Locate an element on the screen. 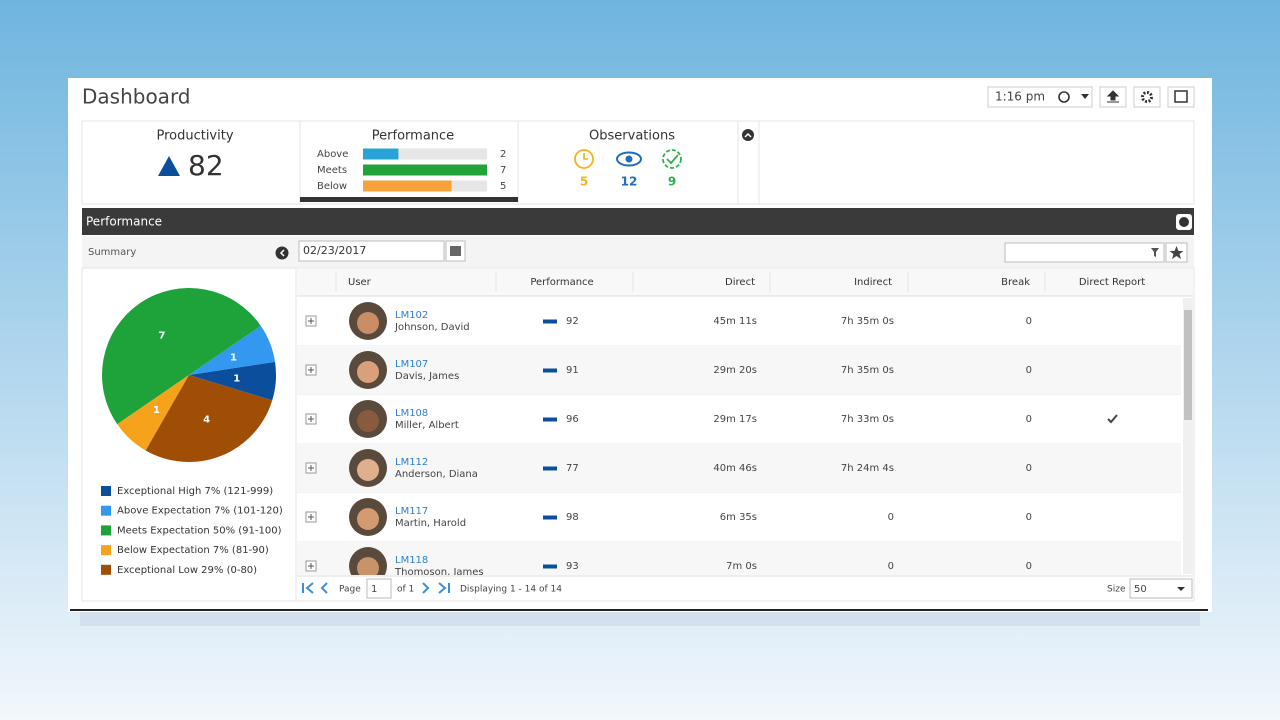  direct: 45m 11s is located at coordinates (735, 321).